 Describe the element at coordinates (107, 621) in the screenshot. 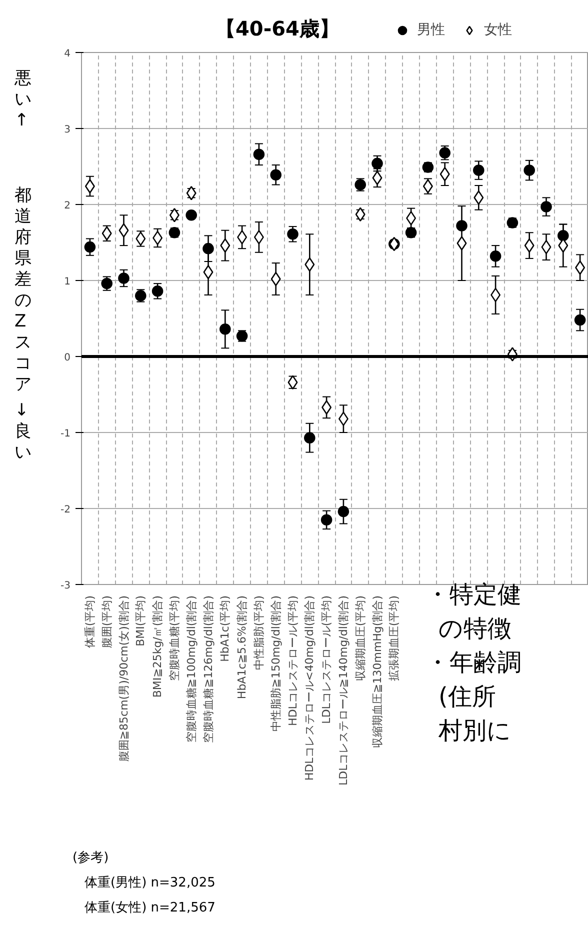

I see `x-tick-label: 腹囲(平均)` at that location.